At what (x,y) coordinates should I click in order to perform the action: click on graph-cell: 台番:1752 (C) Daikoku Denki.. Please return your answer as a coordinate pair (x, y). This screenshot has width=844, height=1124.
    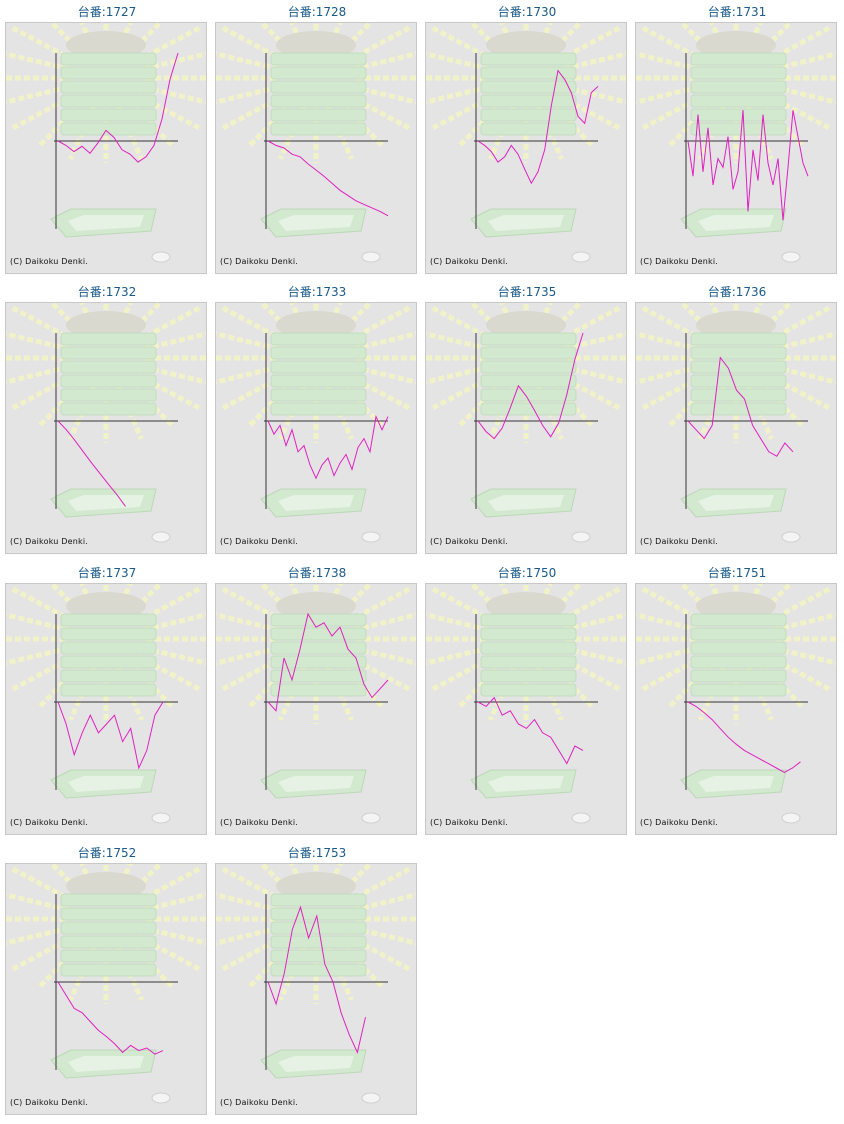
    Looking at the image, I should click on (107, 979).